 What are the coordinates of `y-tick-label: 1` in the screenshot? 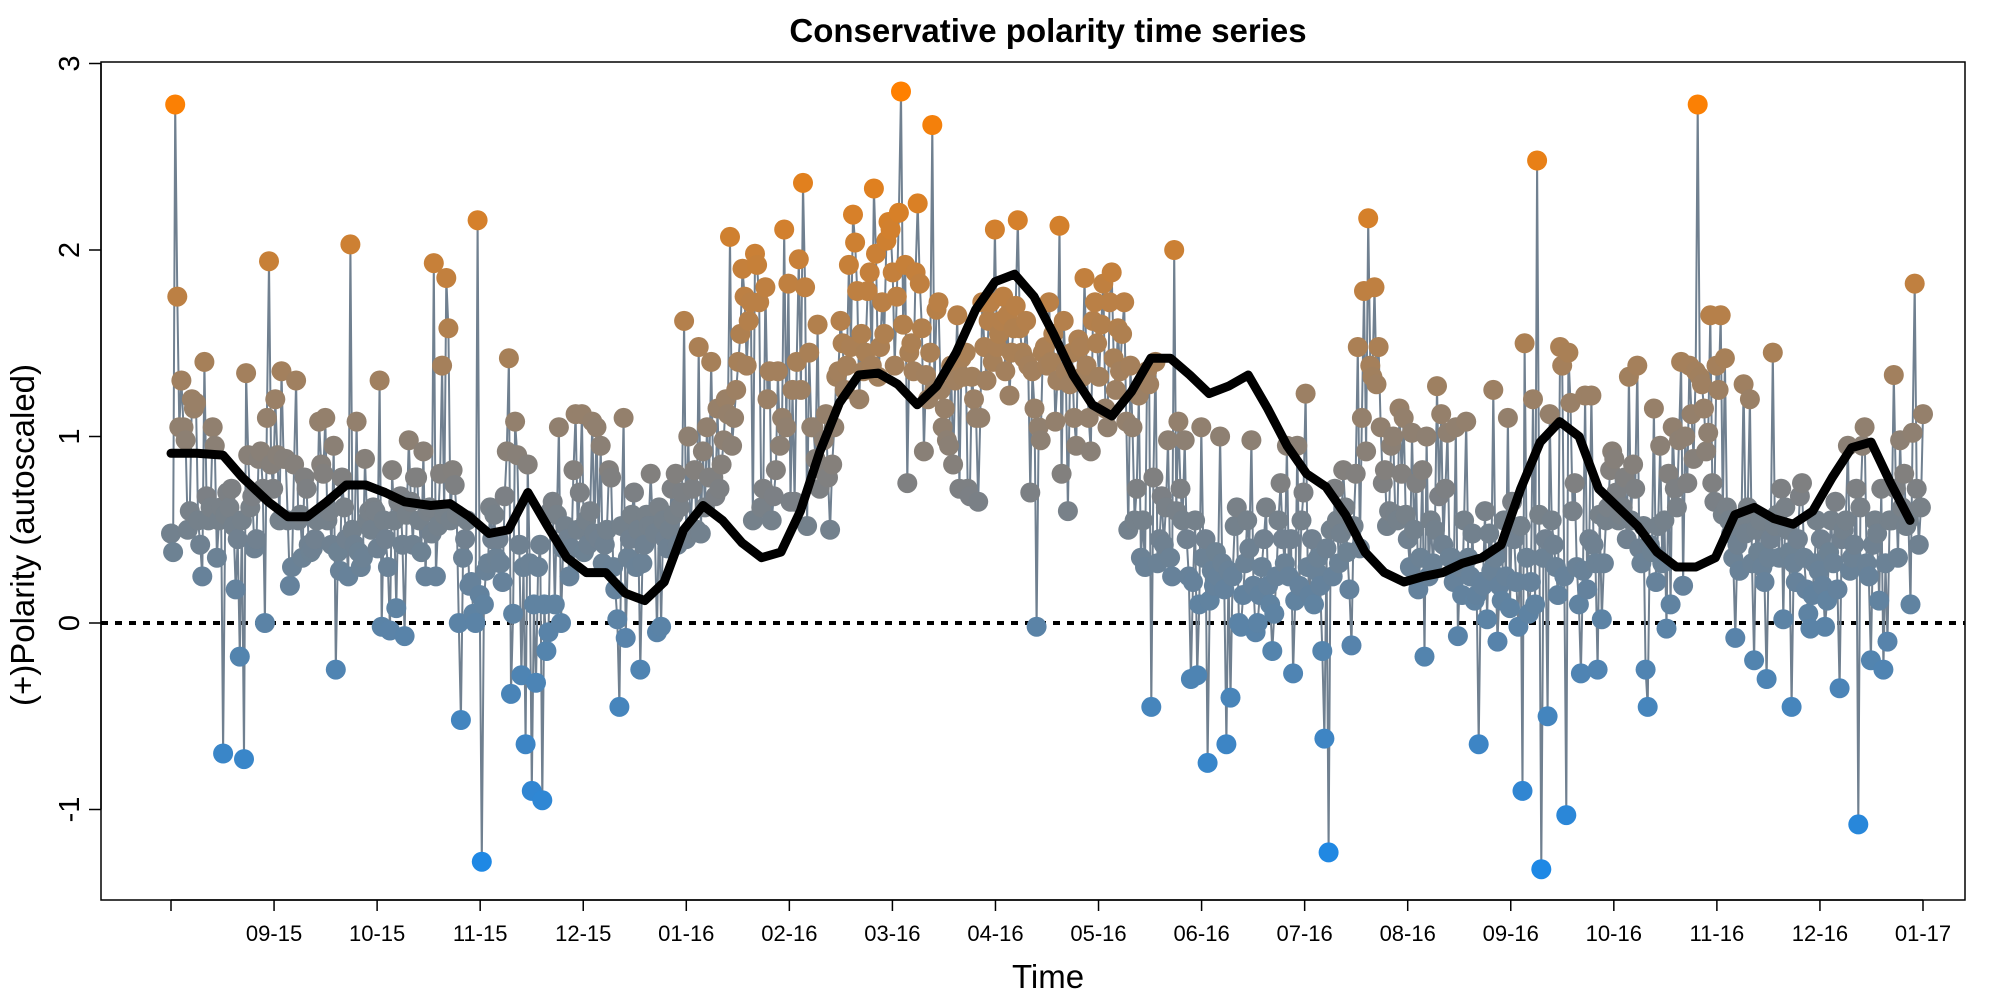 It's located at (70, 436).